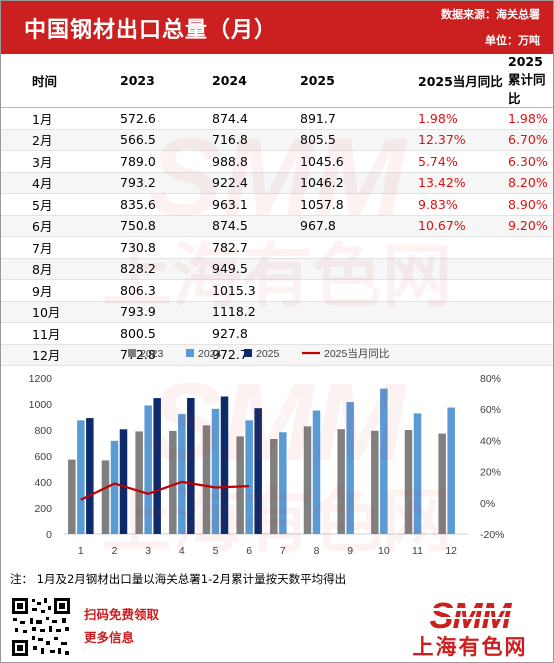  I want to click on table-cell: 8月, so click(60, 269).